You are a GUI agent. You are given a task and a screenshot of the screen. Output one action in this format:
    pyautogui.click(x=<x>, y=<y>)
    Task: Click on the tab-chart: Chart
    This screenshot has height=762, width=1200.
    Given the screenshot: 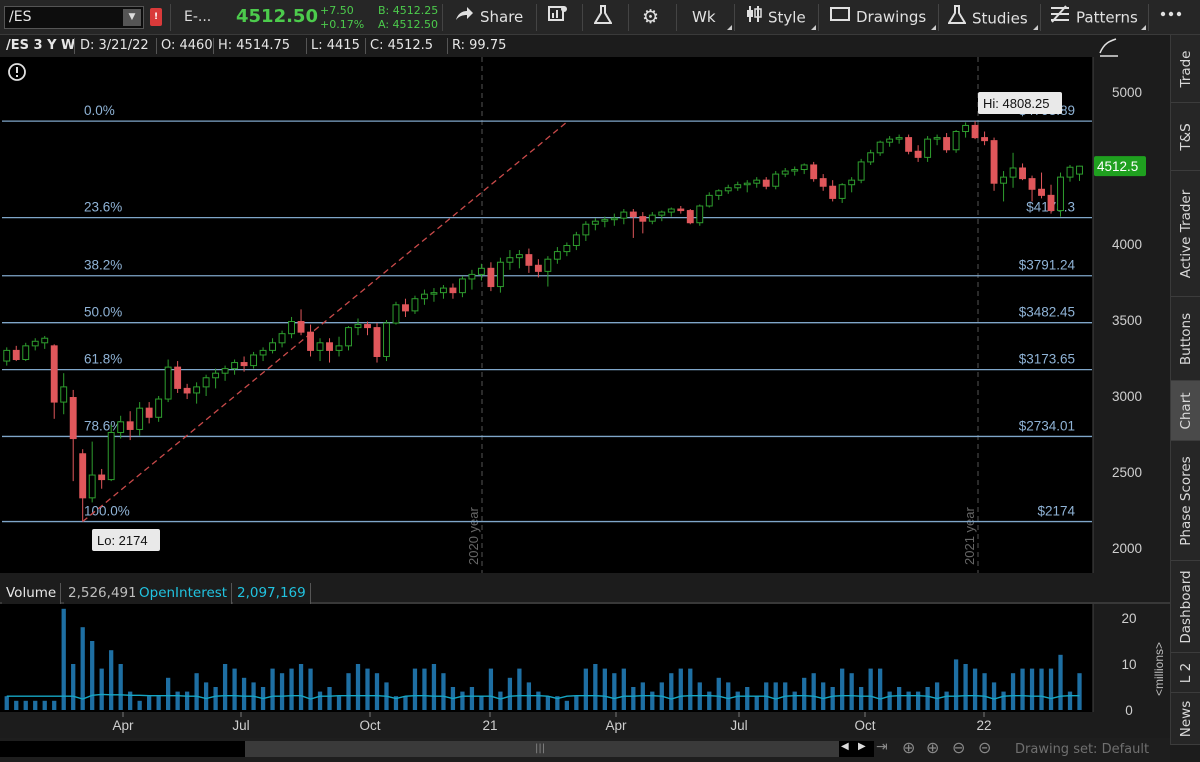 What is the action you would take?
    pyautogui.click(x=1185, y=411)
    